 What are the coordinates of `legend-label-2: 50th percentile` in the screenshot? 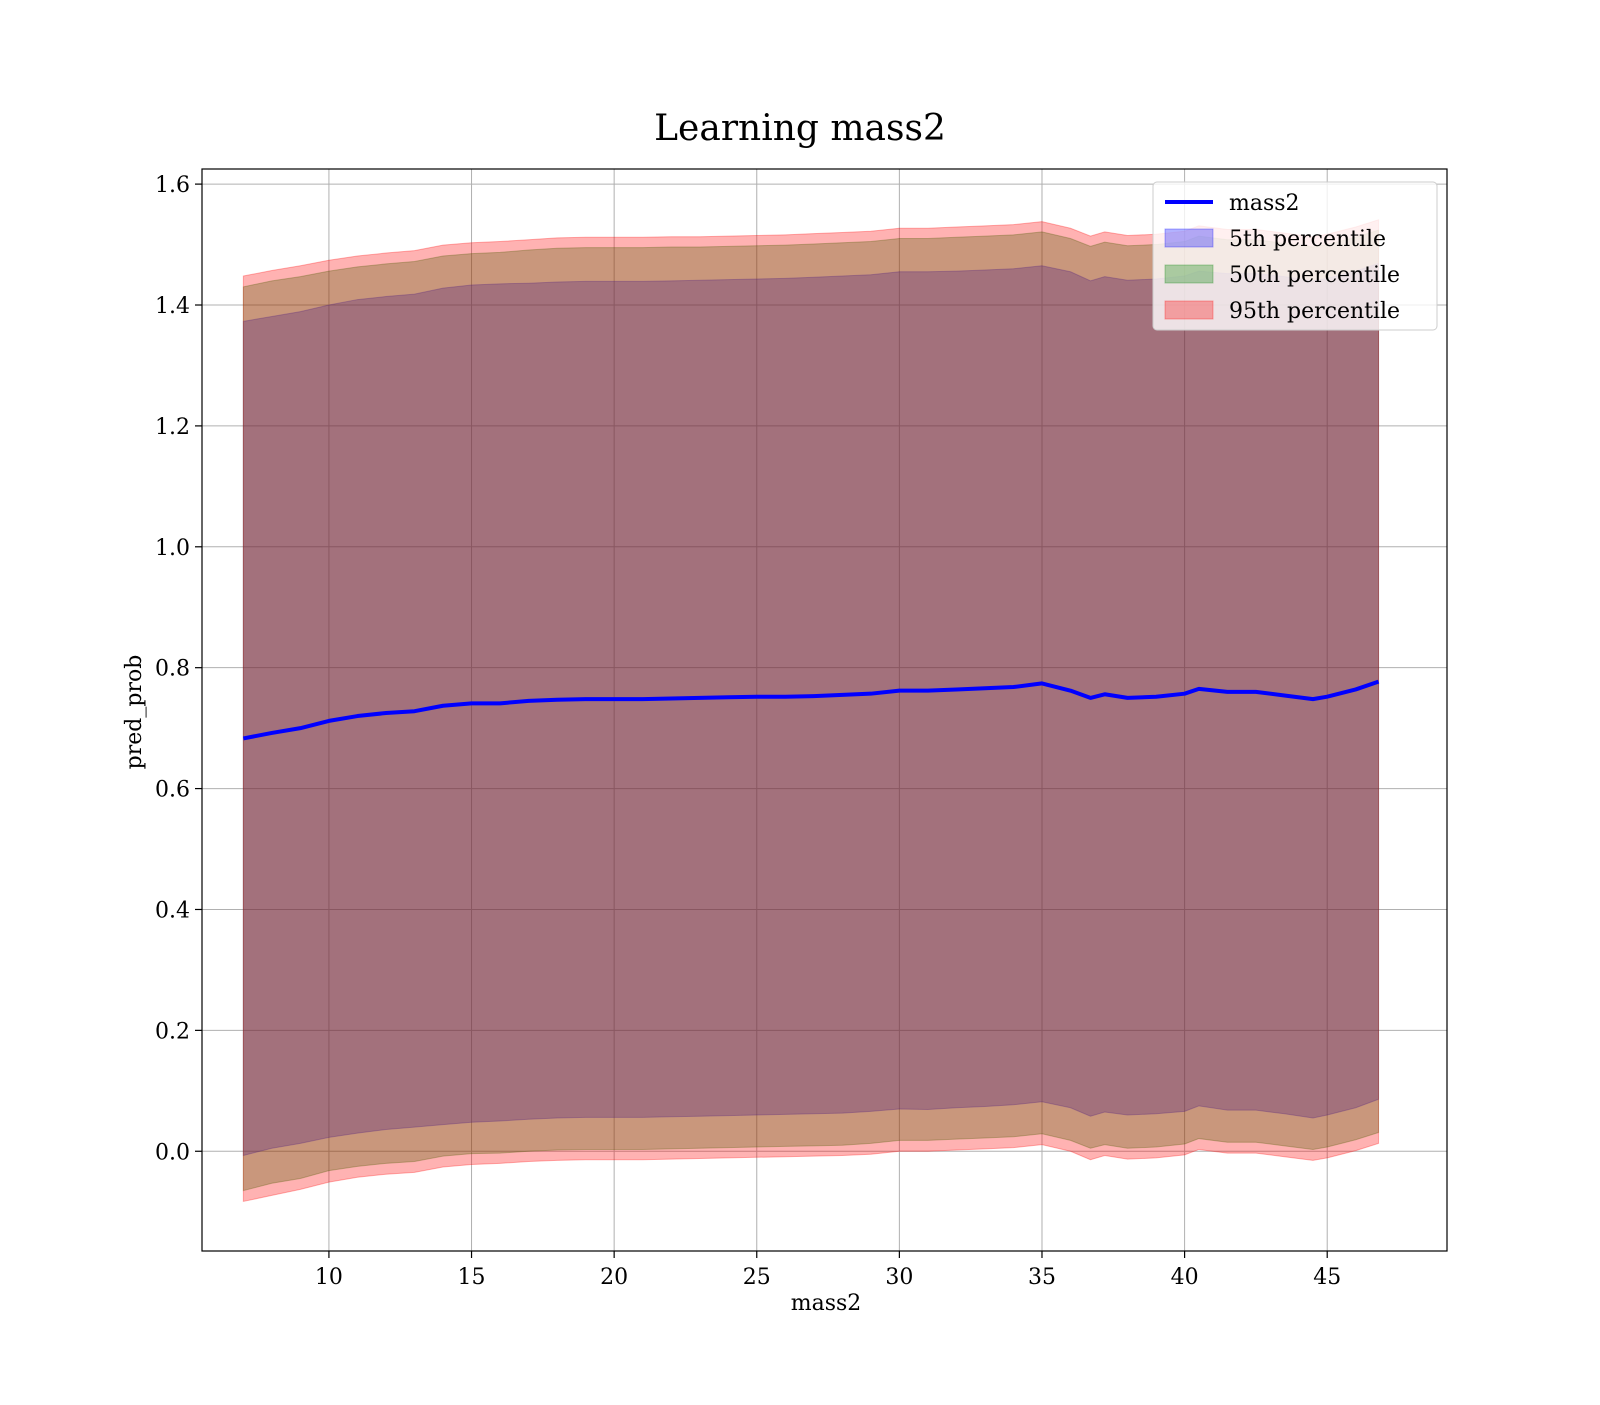 It's located at (1314, 275).